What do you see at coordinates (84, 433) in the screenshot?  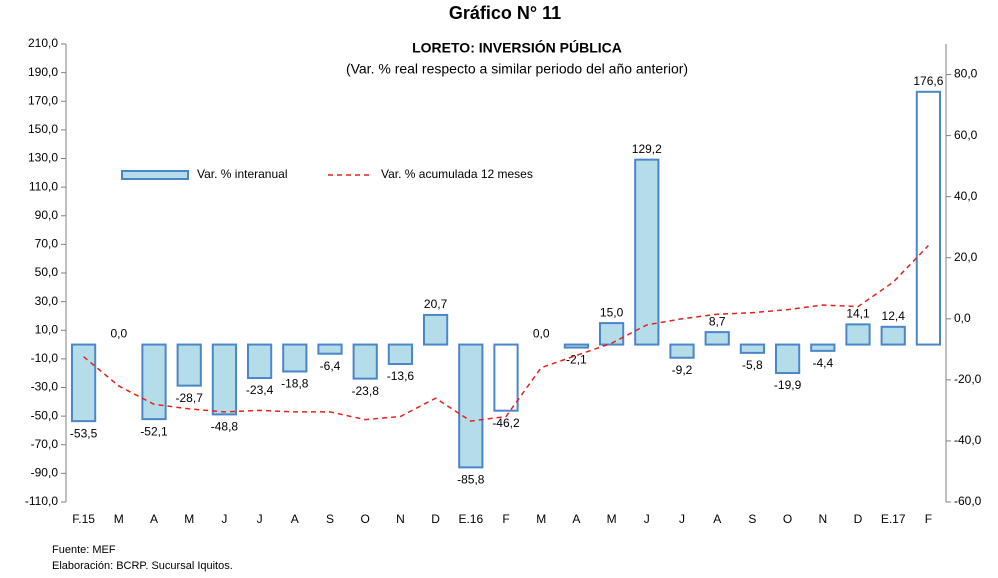 I see `data-label: -53,5` at bounding box center [84, 433].